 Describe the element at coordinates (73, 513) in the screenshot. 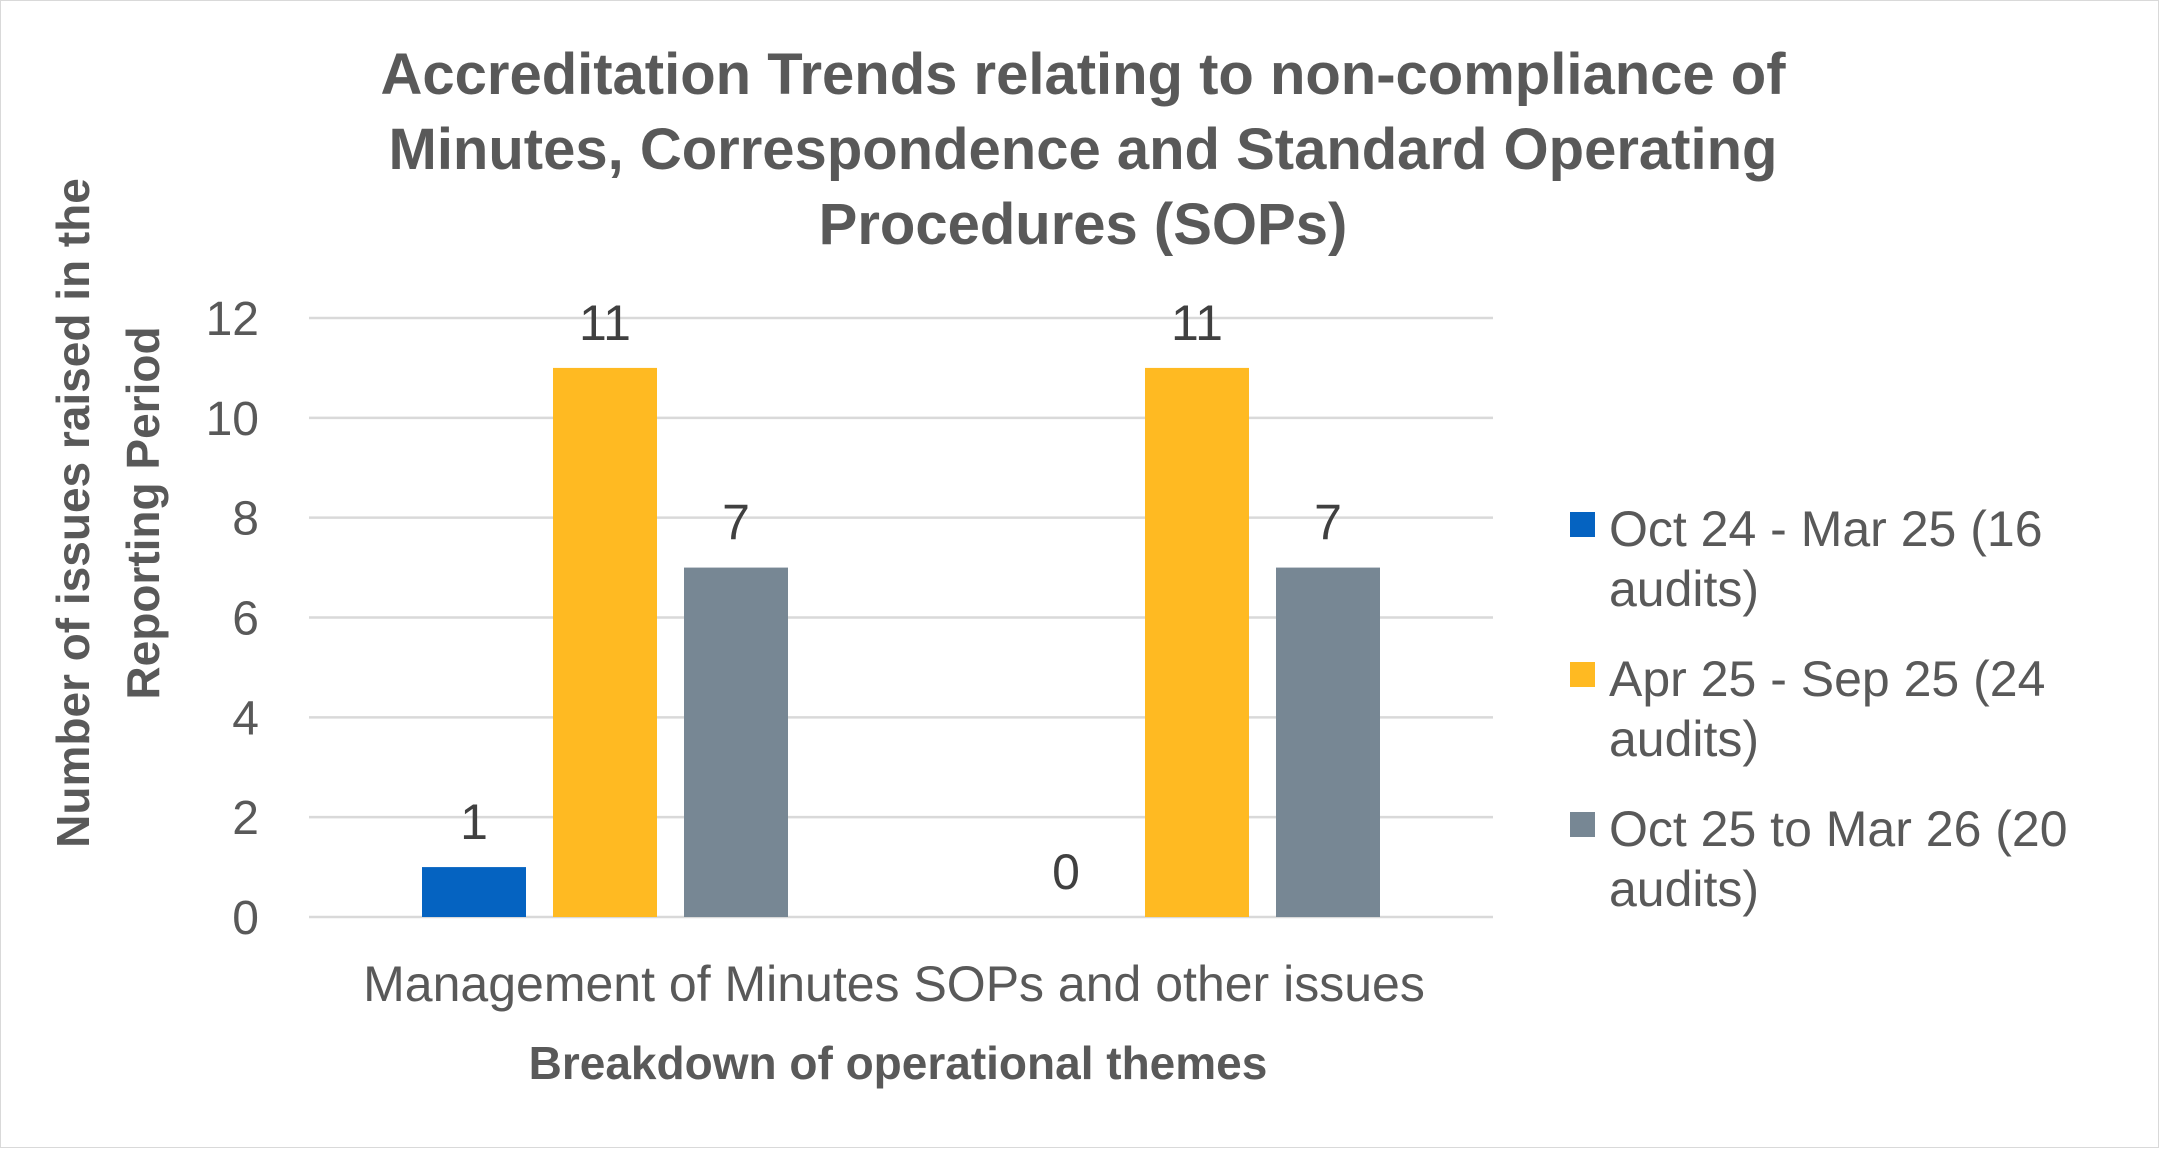

I see `y-axis-title-line-1: Number of issues raised in the` at that location.